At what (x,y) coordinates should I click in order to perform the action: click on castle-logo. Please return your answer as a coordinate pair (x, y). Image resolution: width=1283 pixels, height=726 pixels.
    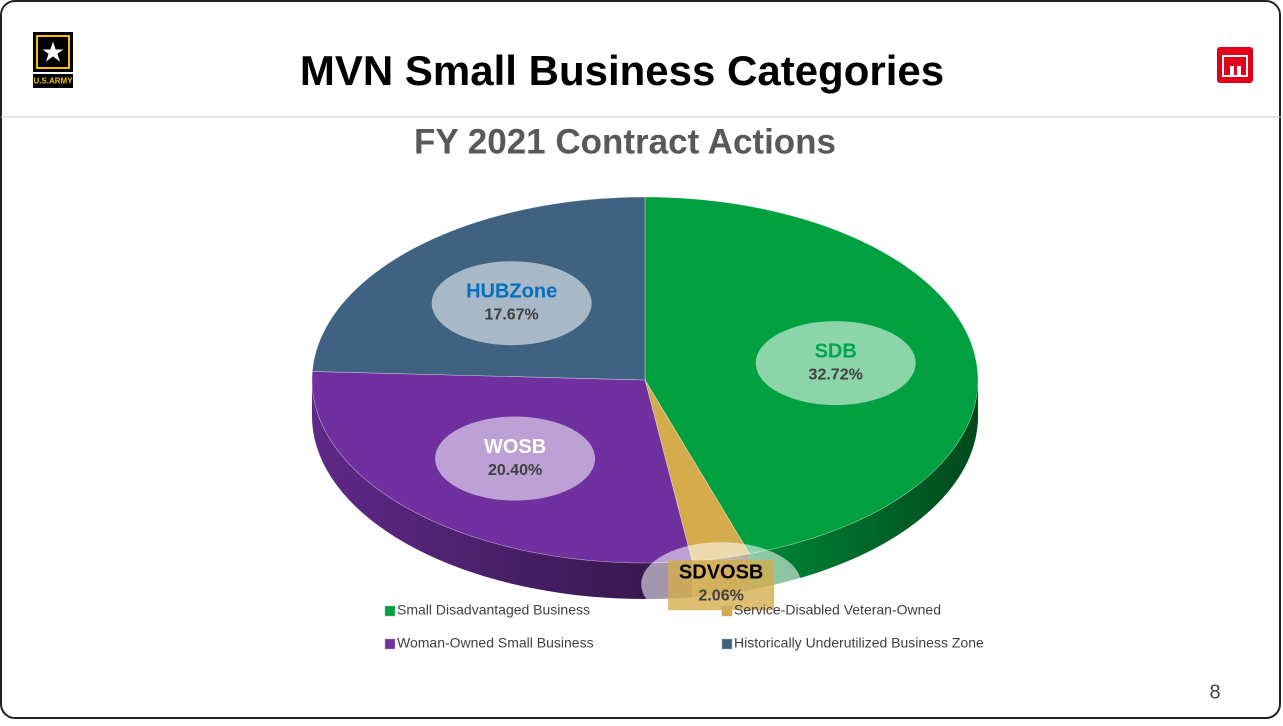
    Looking at the image, I should click on (1235, 65).